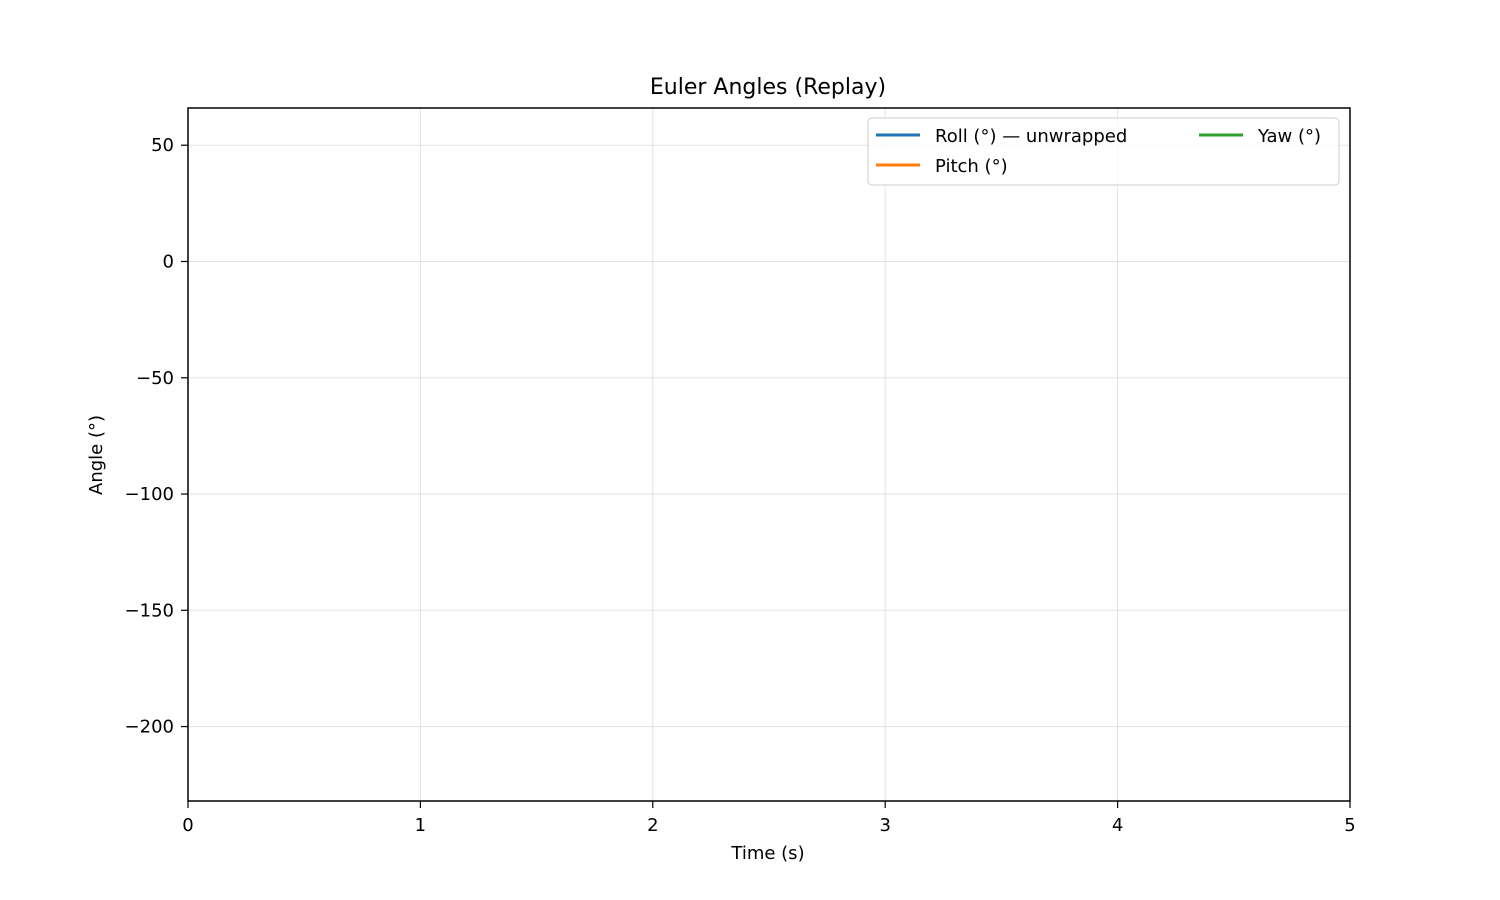 The height and width of the screenshot is (900, 1500). I want to click on y-tick-label: 50, so click(162, 145).